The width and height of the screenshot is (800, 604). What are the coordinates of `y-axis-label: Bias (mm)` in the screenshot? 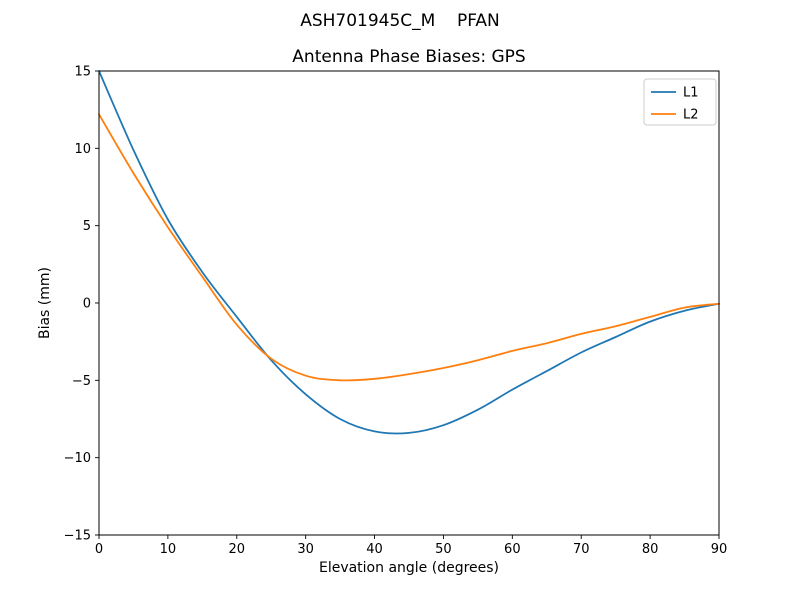 It's located at (45, 303).